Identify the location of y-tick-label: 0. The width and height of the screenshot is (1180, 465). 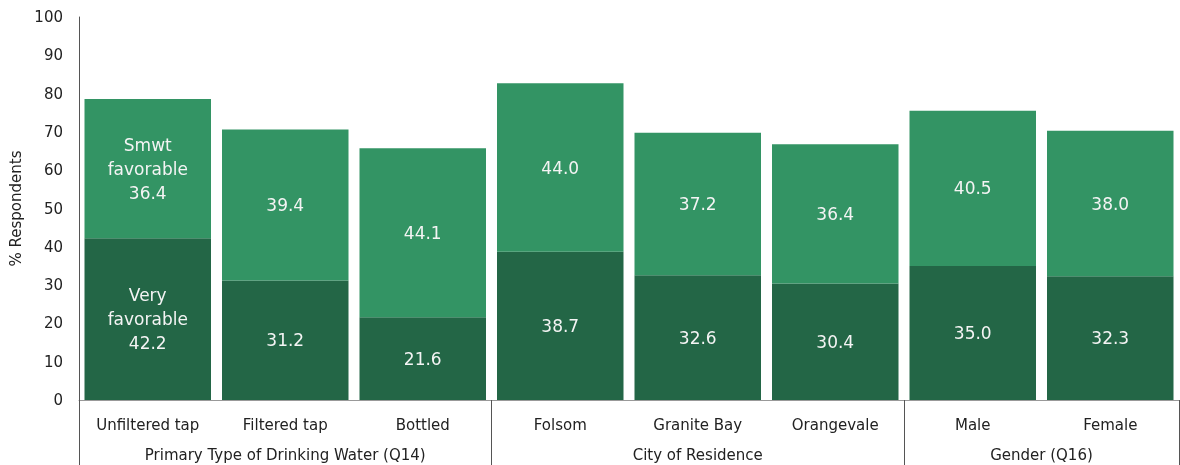
(58, 400).